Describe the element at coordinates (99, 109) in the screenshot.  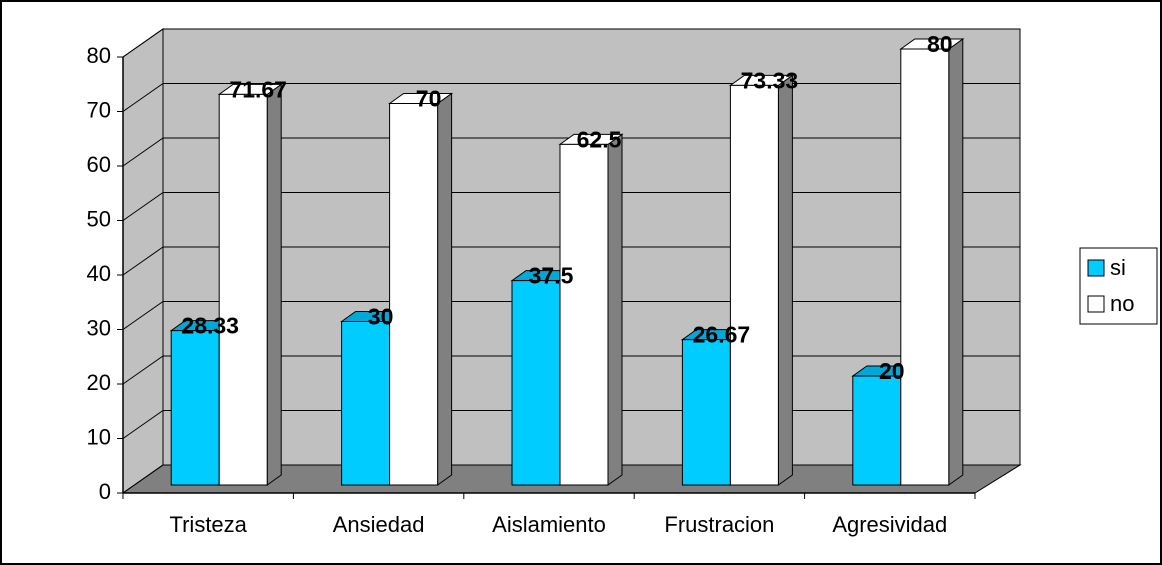
I see `y-tick-label: 70` at that location.